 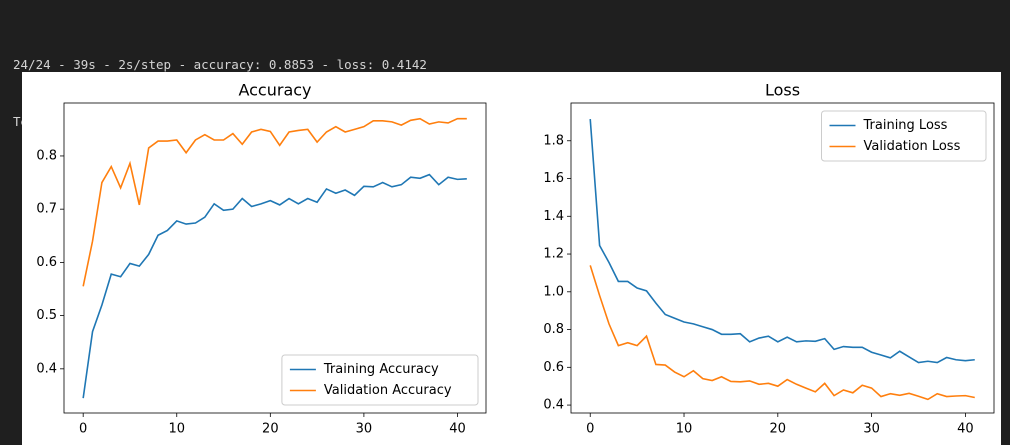 I want to click on y-tick-label: 0.5, so click(x=46, y=315).